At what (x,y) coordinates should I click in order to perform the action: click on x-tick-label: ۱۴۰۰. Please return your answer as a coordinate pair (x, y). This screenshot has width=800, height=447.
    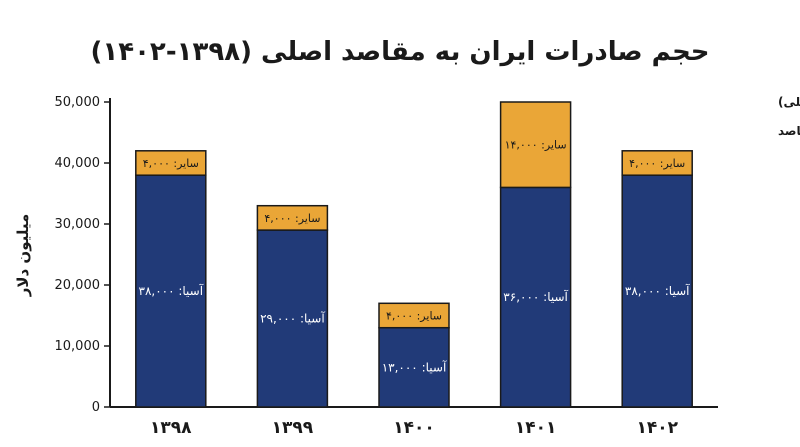
    Looking at the image, I should click on (414, 428).